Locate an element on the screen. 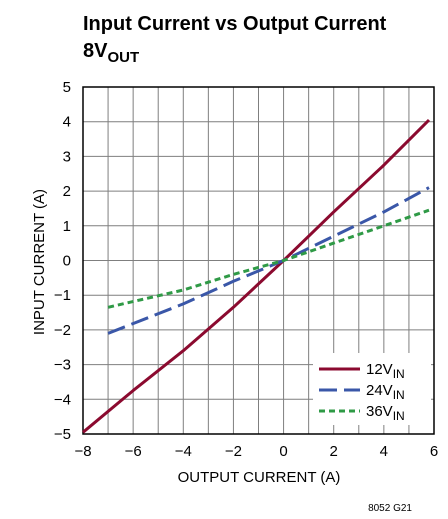  y-tick-label: 0 is located at coordinates (67, 261).